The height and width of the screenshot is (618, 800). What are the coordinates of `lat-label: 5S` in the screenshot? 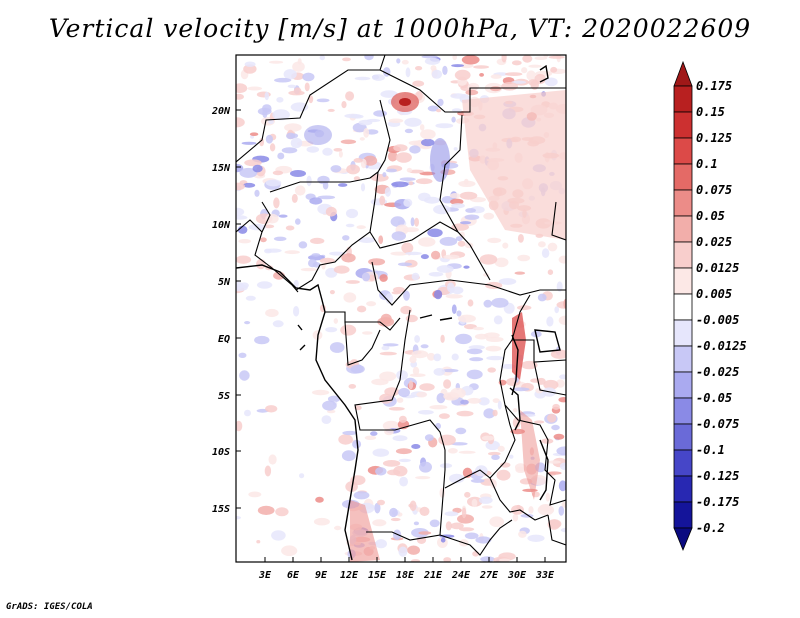 It's located at (224, 396).